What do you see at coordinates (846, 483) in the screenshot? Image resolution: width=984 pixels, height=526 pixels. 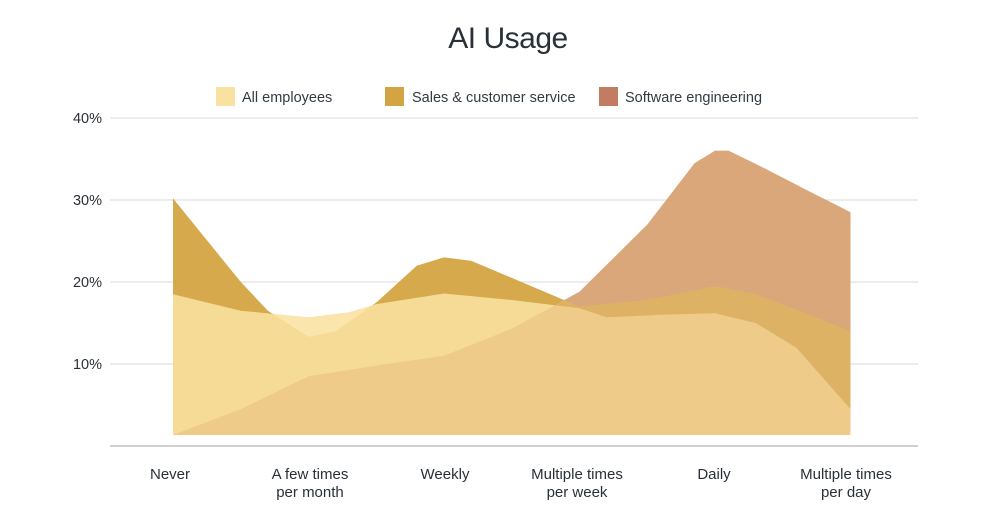 I see `x-tick-label: Multiple times per day` at bounding box center [846, 483].